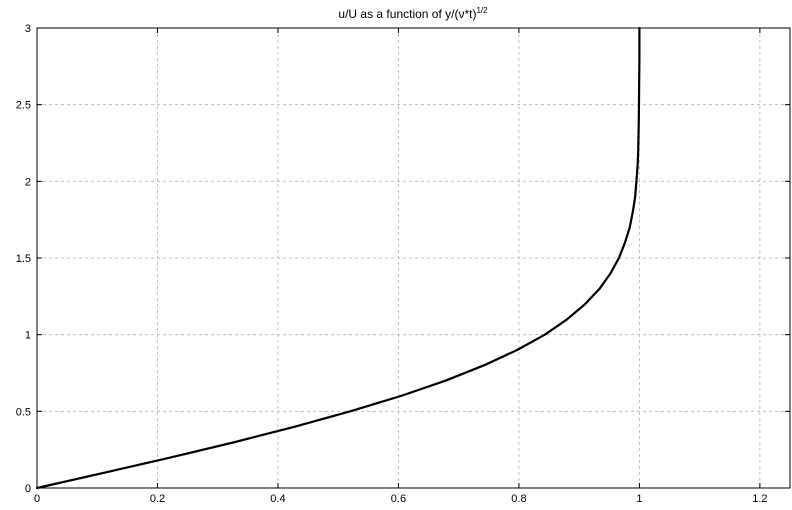 Image resolution: width=792 pixels, height=510 pixels. I want to click on x-tick-label: 0.6, so click(398, 499).